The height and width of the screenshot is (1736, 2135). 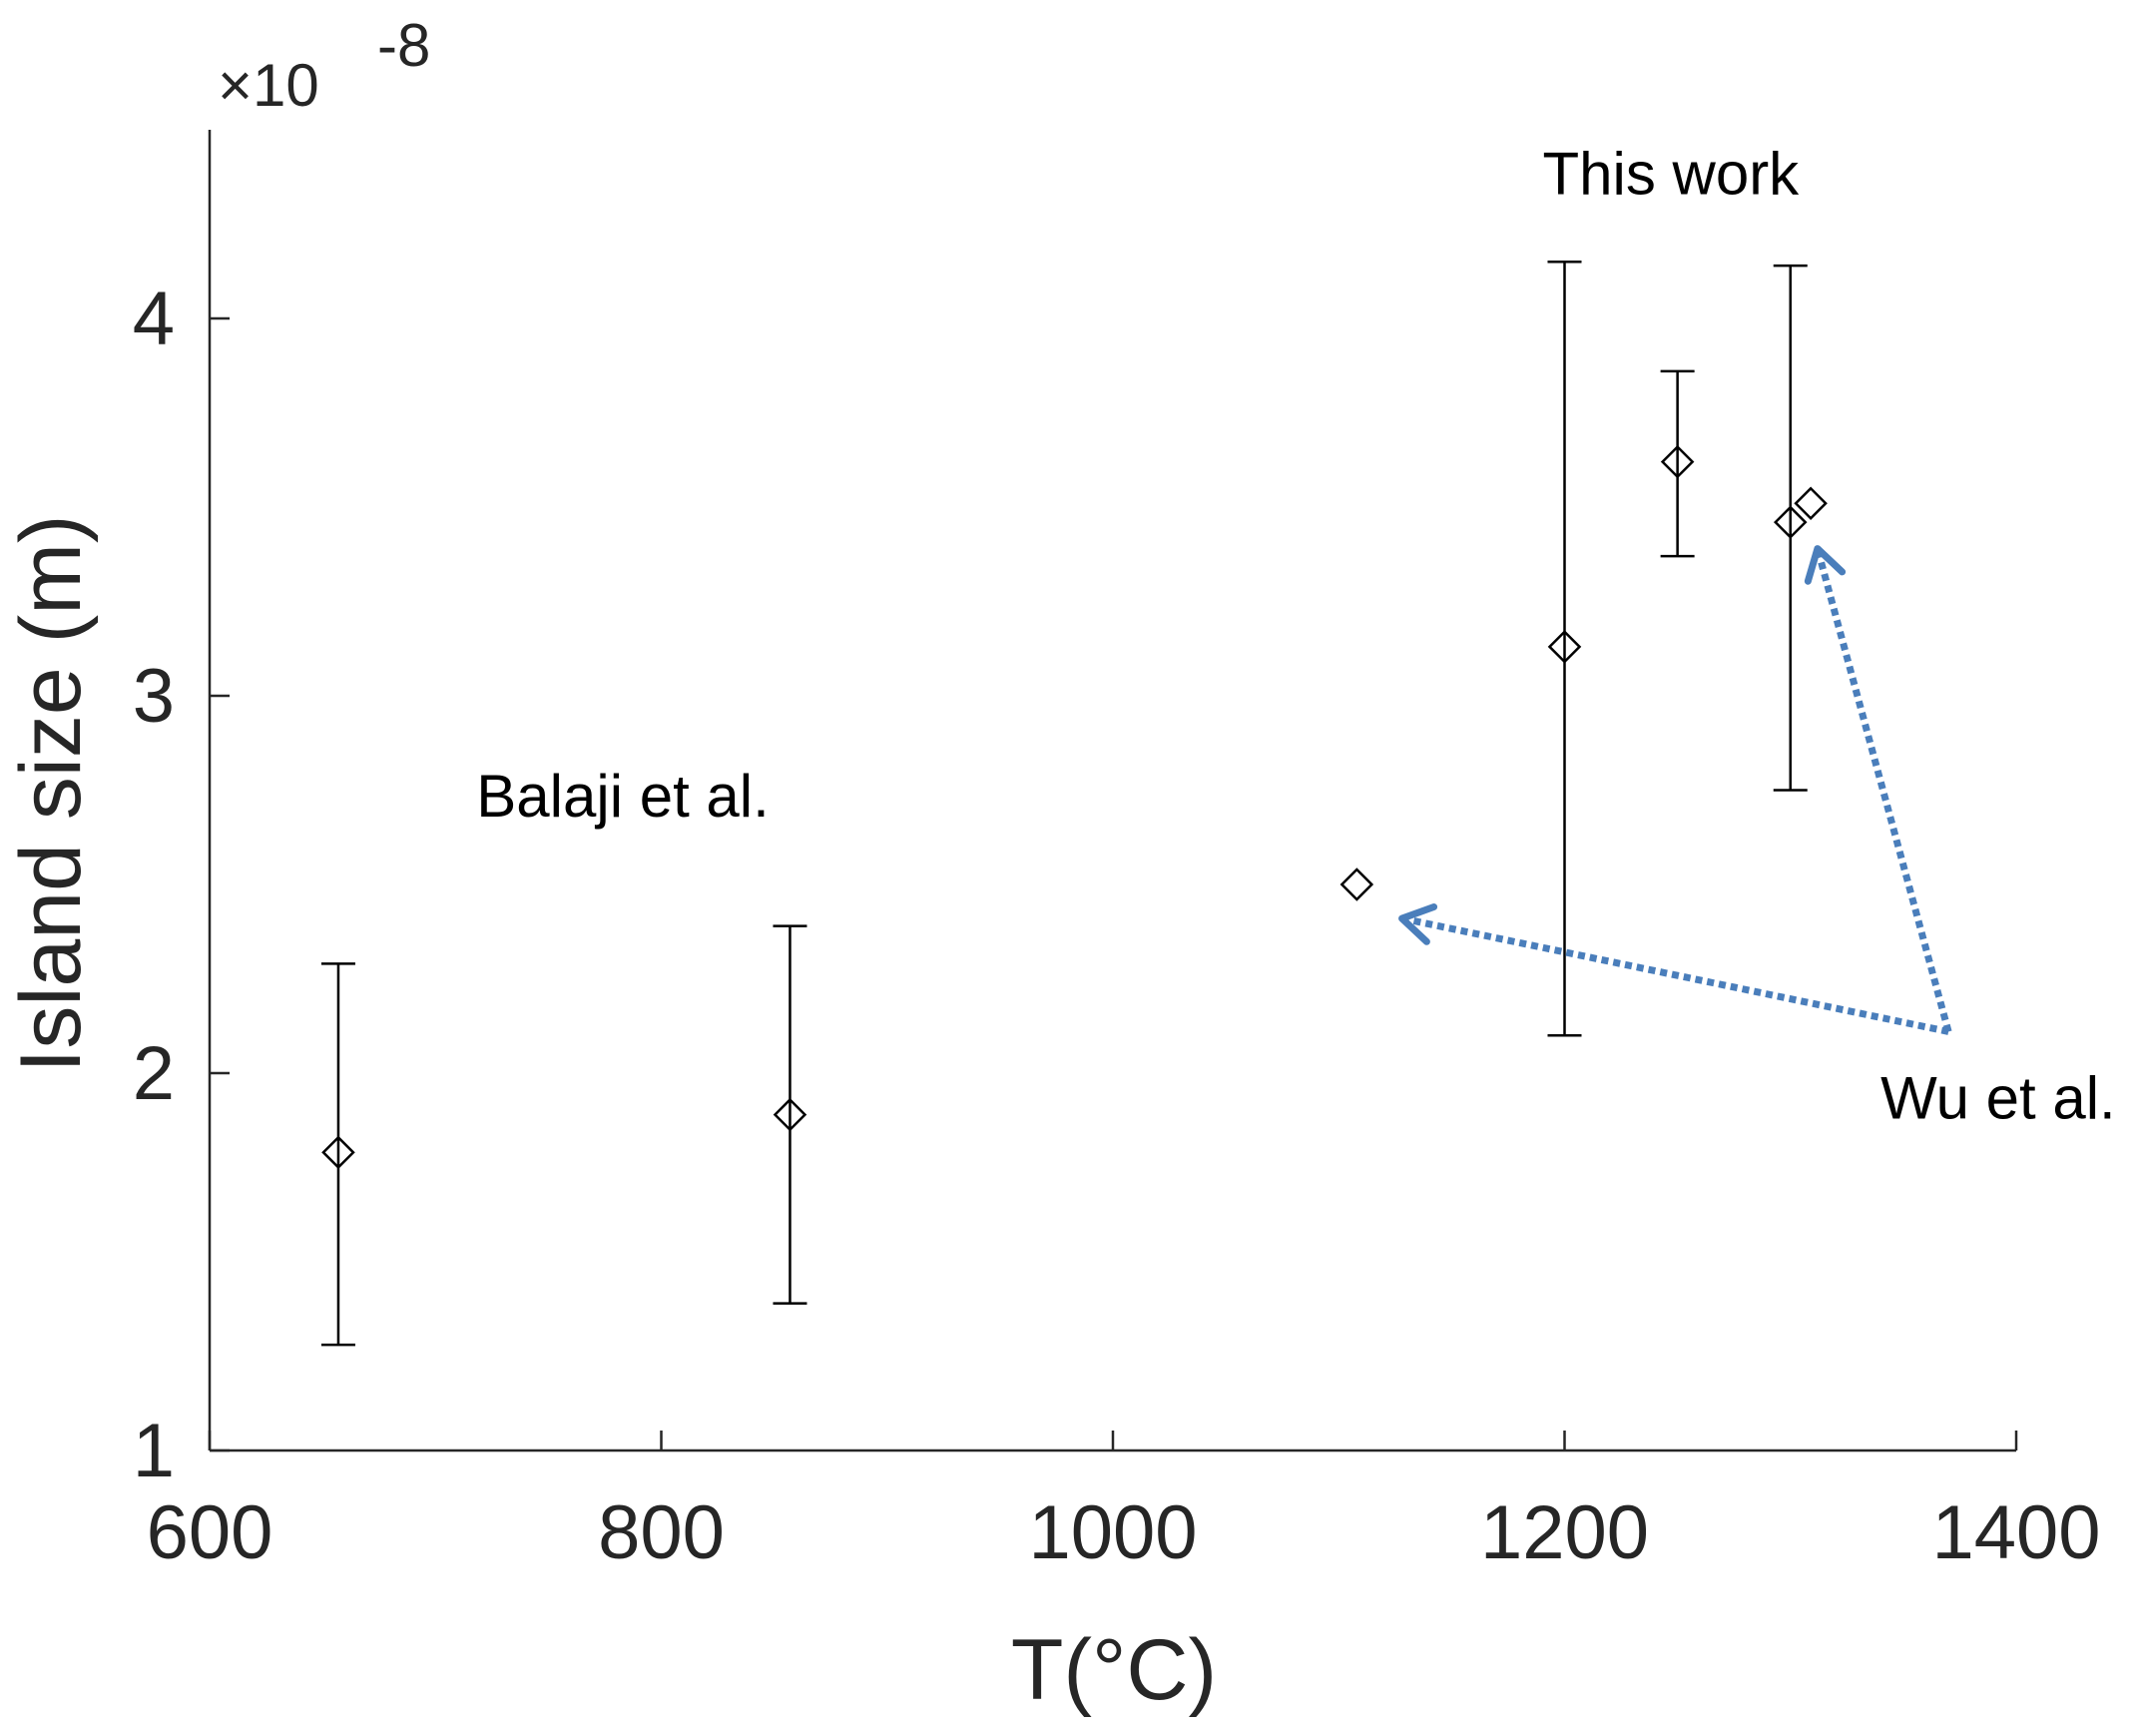 What do you see at coordinates (154, 319) in the screenshot?
I see `y-tick-label: 4` at bounding box center [154, 319].